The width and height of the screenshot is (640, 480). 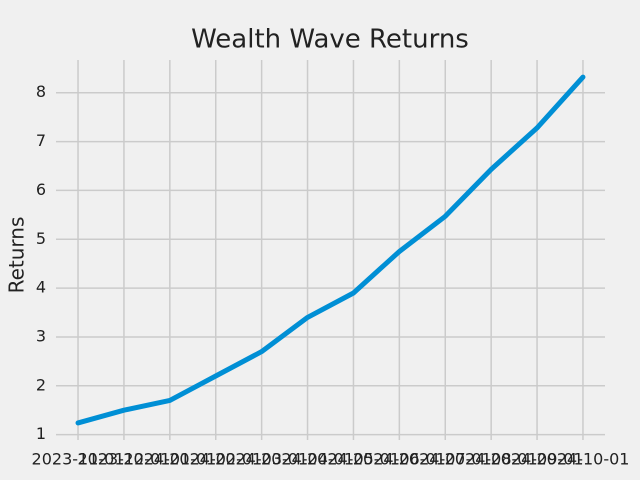 I want to click on y-tick-label: 3, so click(x=41, y=335).